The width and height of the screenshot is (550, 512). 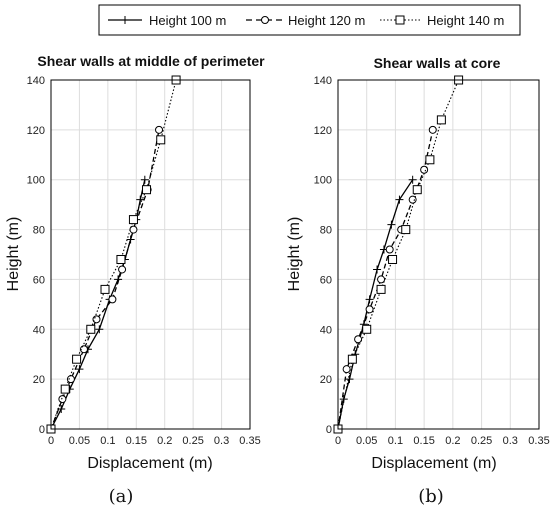 What do you see at coordinates (249, 441) in the screenshot?
I see `x-tick-label: 0.35` at bounding box center [249, 441].